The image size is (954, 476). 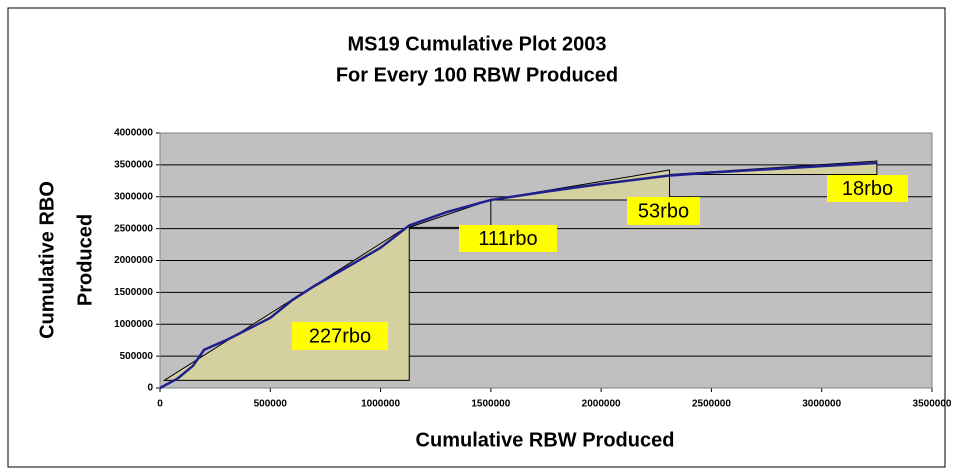 What do you see at coordinates (133, 165) in the screenshot?
I see `y-tick-label: 3500000` at bounding box center [133, 165].